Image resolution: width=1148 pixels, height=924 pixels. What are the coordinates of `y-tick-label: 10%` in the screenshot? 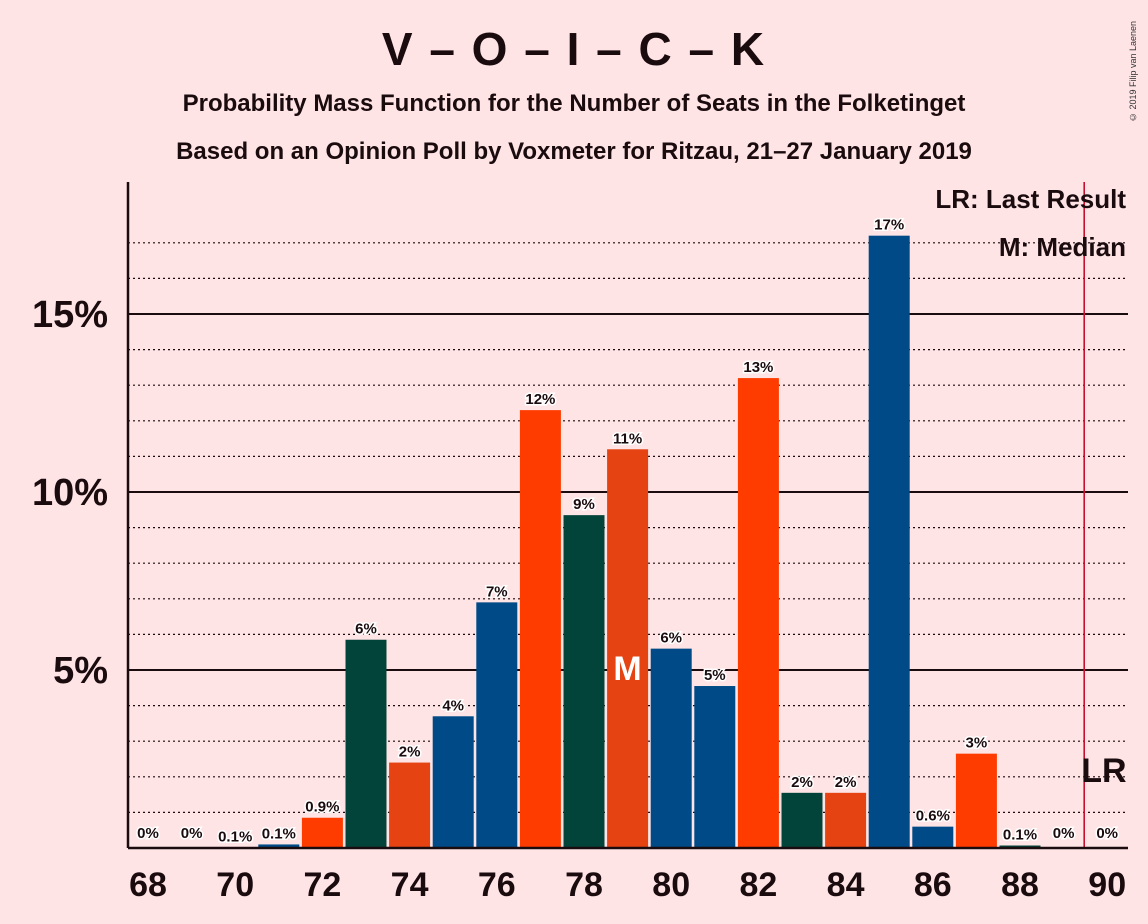 It's located at (70, 493).